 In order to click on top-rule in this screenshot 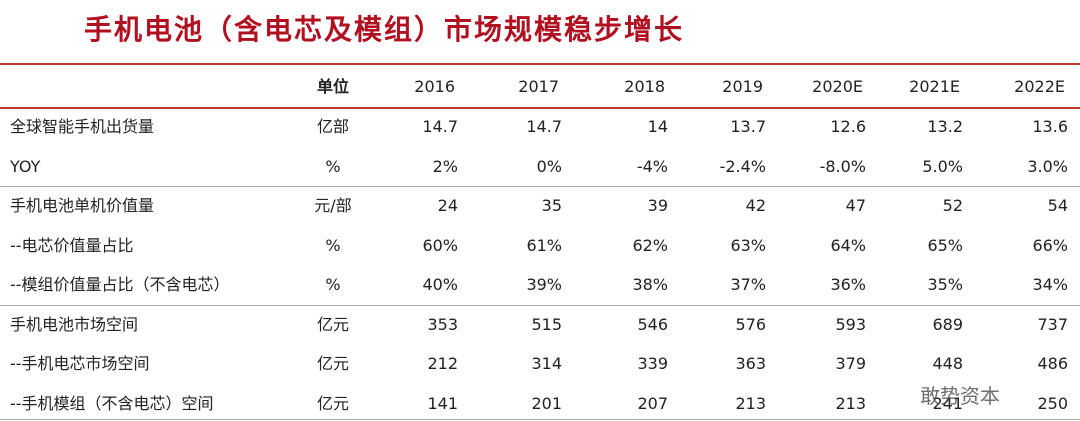, I will do `click(540, 64)`.